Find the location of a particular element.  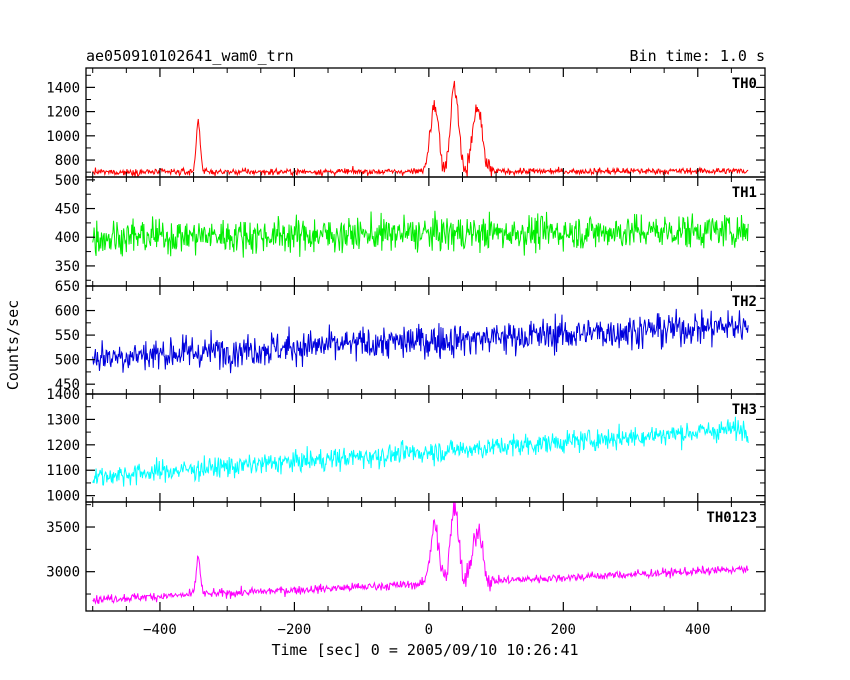

x-axis: −400 −200 0 200 400 is located at coordinates (426, 630).